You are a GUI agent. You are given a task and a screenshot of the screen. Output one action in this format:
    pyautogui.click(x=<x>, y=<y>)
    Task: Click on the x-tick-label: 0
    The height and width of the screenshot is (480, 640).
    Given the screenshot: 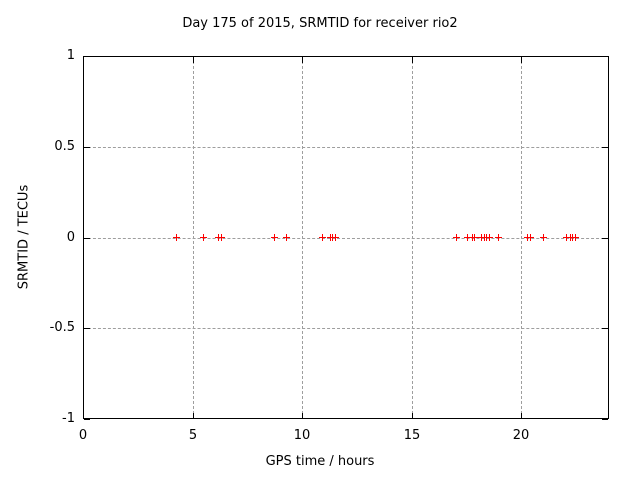 What is the action you would take?
    pyautogui.click(x=83, y=435)
    